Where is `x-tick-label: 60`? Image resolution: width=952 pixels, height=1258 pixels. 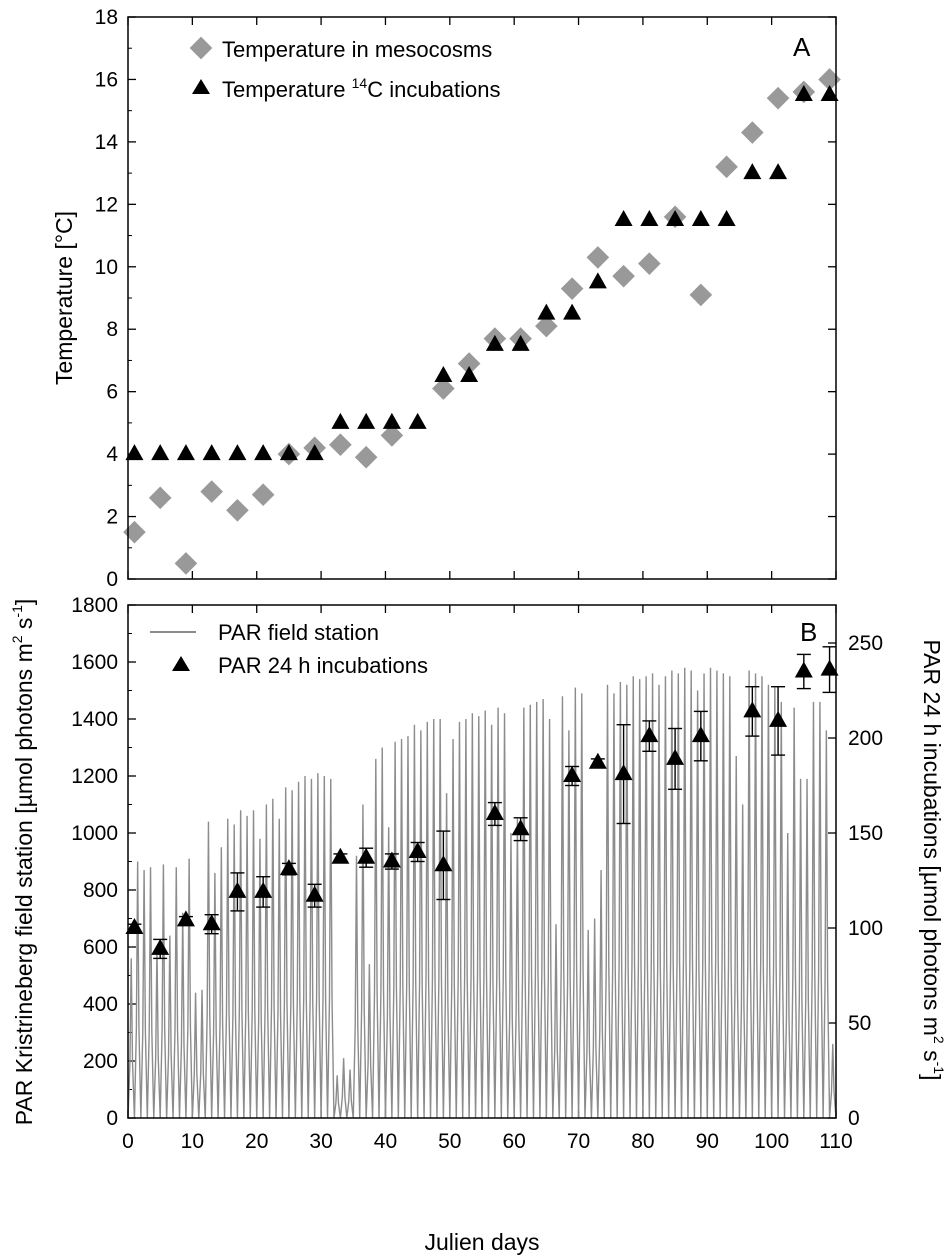 x-tick-label: 60 is located at coordinates (514, 1141).